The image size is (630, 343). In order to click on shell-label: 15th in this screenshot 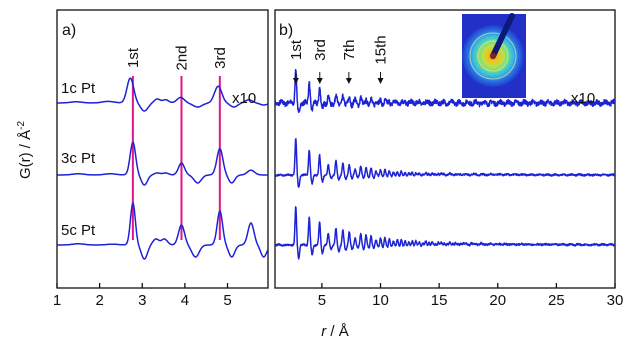, I will do `click(381, 49)`.